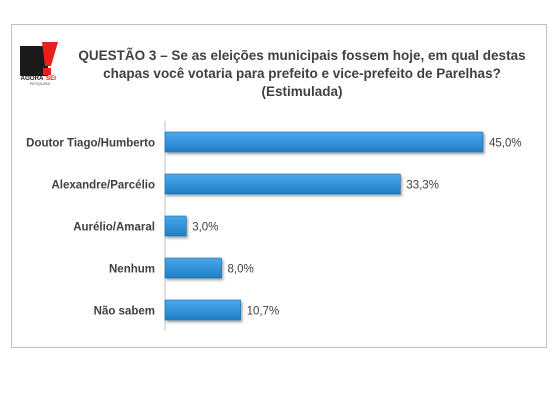 The image size is (558, 410). I want to click on logo-text-main: AGORA, so click(32, 78).